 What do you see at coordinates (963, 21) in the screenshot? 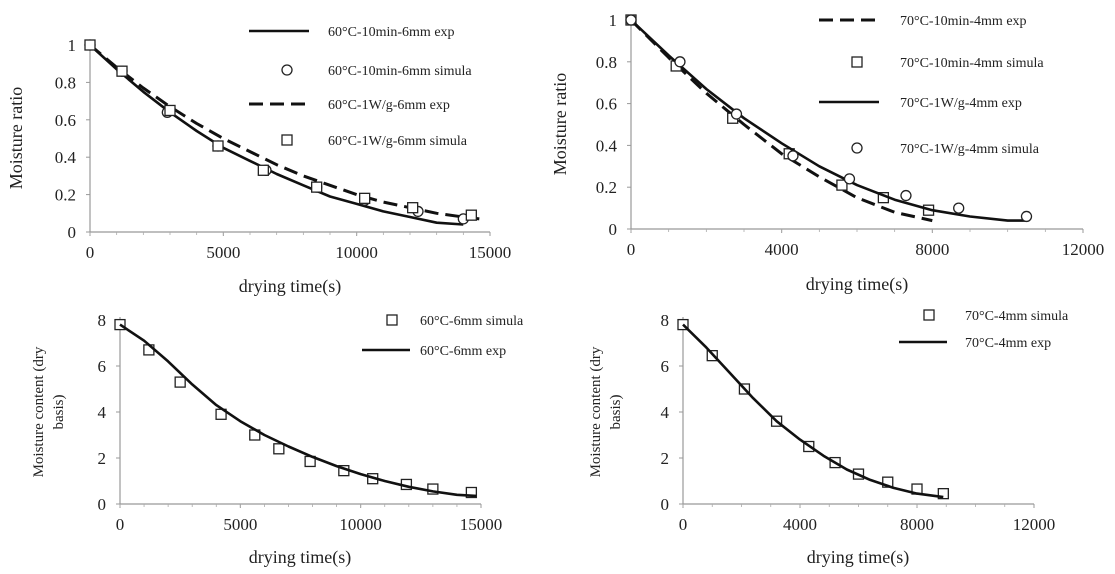
I see `legend-label: 70°C-10min-4mm exp` at bounding box center [963, 21].